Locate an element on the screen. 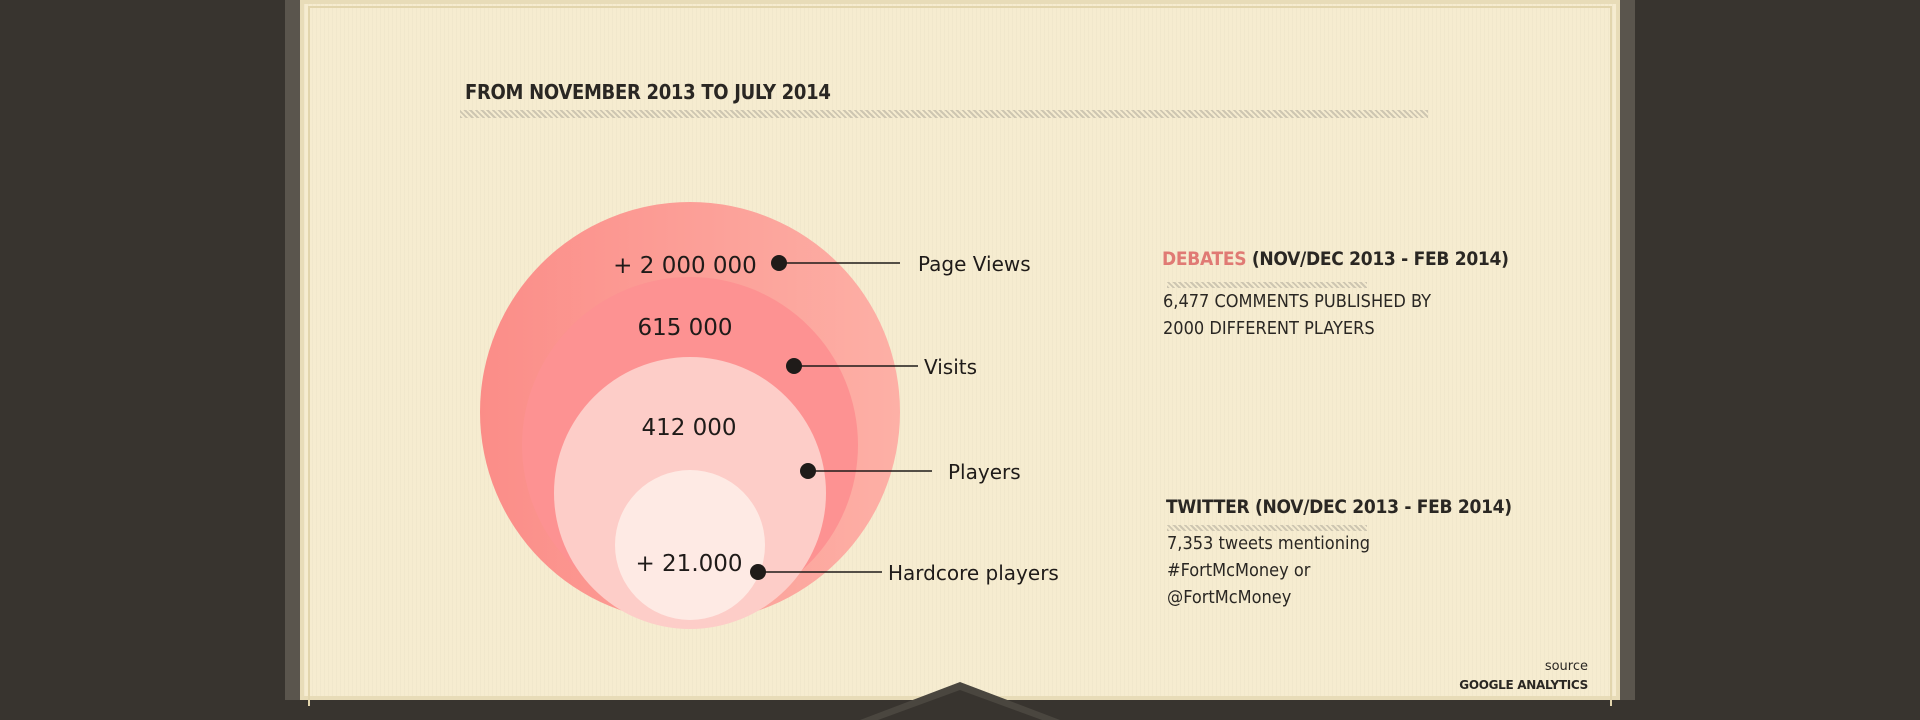  debates-period: (NOV/DEC 2013 - FEB 2014) is located at coordinates (1380, 259).